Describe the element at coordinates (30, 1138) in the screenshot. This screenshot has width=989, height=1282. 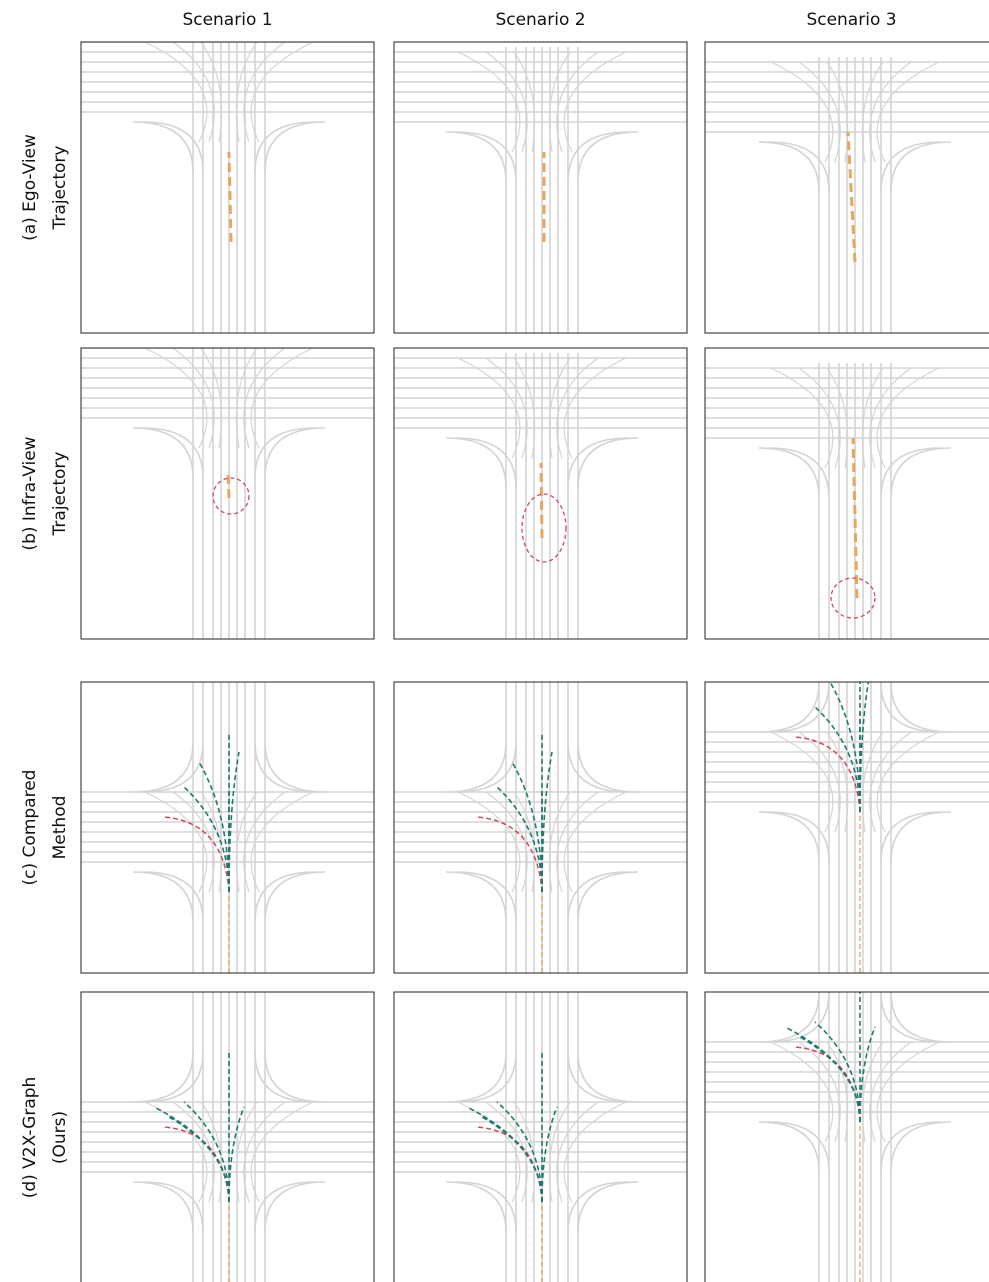
I see `row-label: (d) V2X-Graph` at that location.